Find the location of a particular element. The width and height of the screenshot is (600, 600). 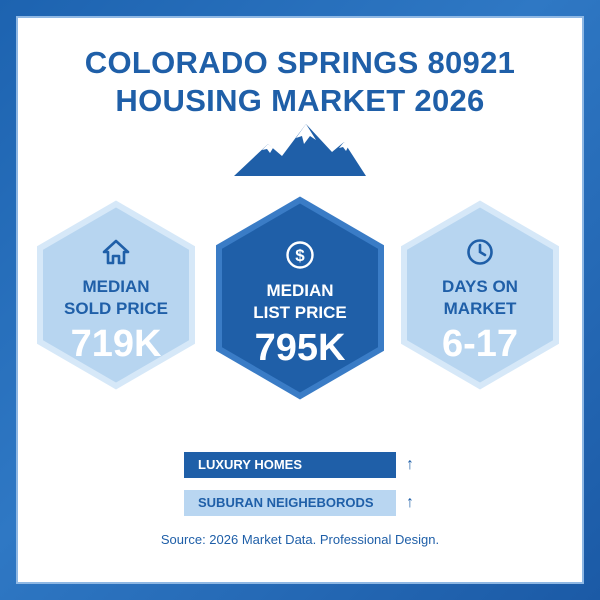

stat-label: MEDIAN LIST PRICE is located at coordinates (300, 301).